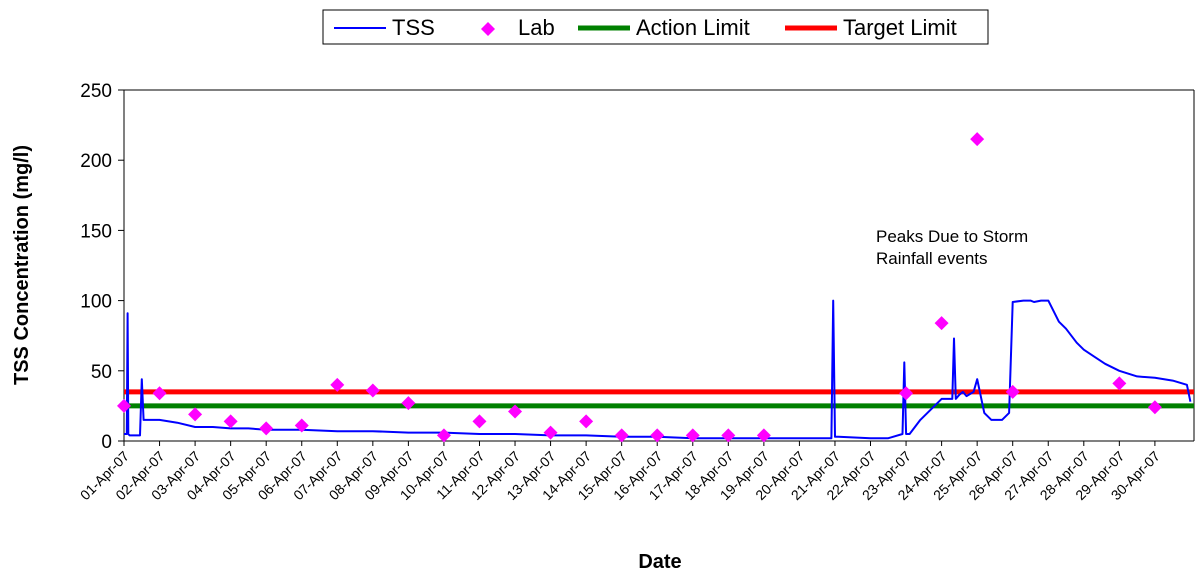 The width and height of the screenshot is (1196, 573). I want to click on y-ticks: 0 50 100 150 200 250, so click(102, 267).